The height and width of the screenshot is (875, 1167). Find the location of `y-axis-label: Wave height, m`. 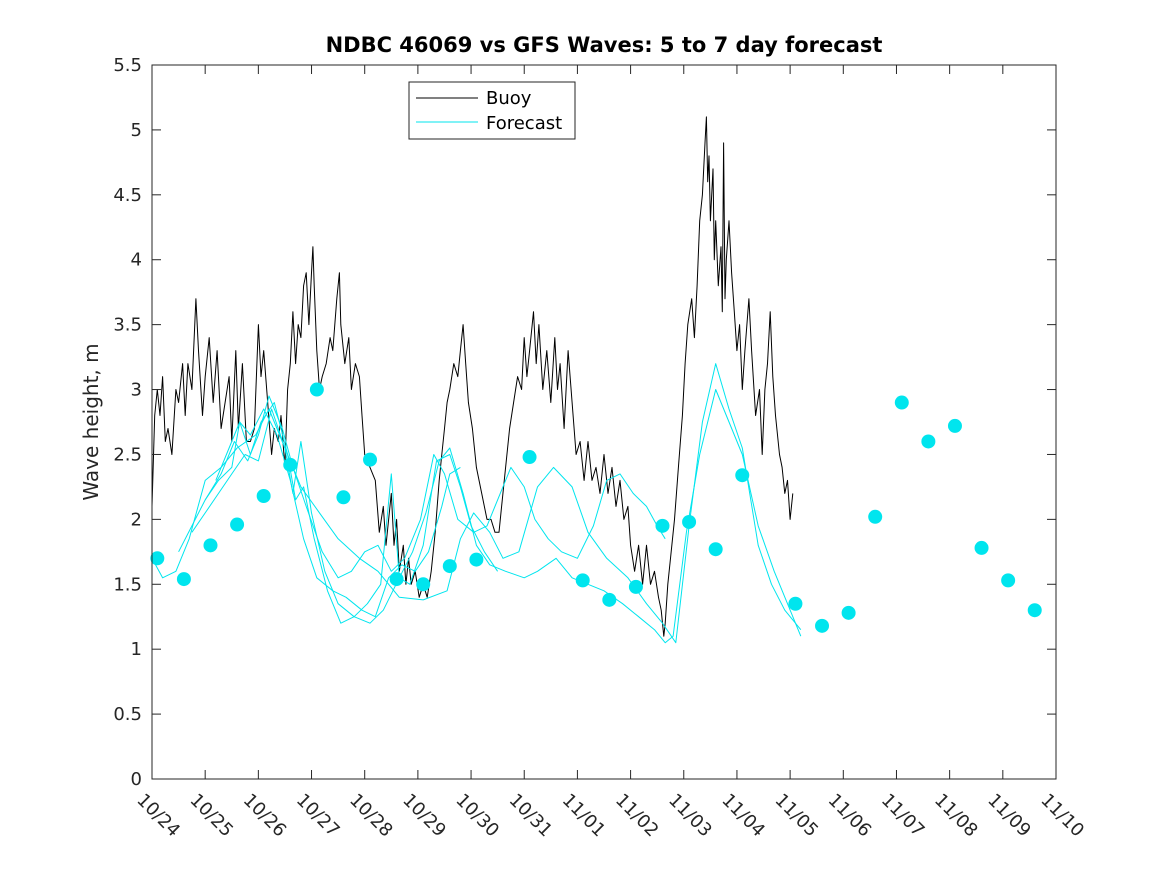

y-axis-label: Wave height, m is located at coordinates (91, 421).